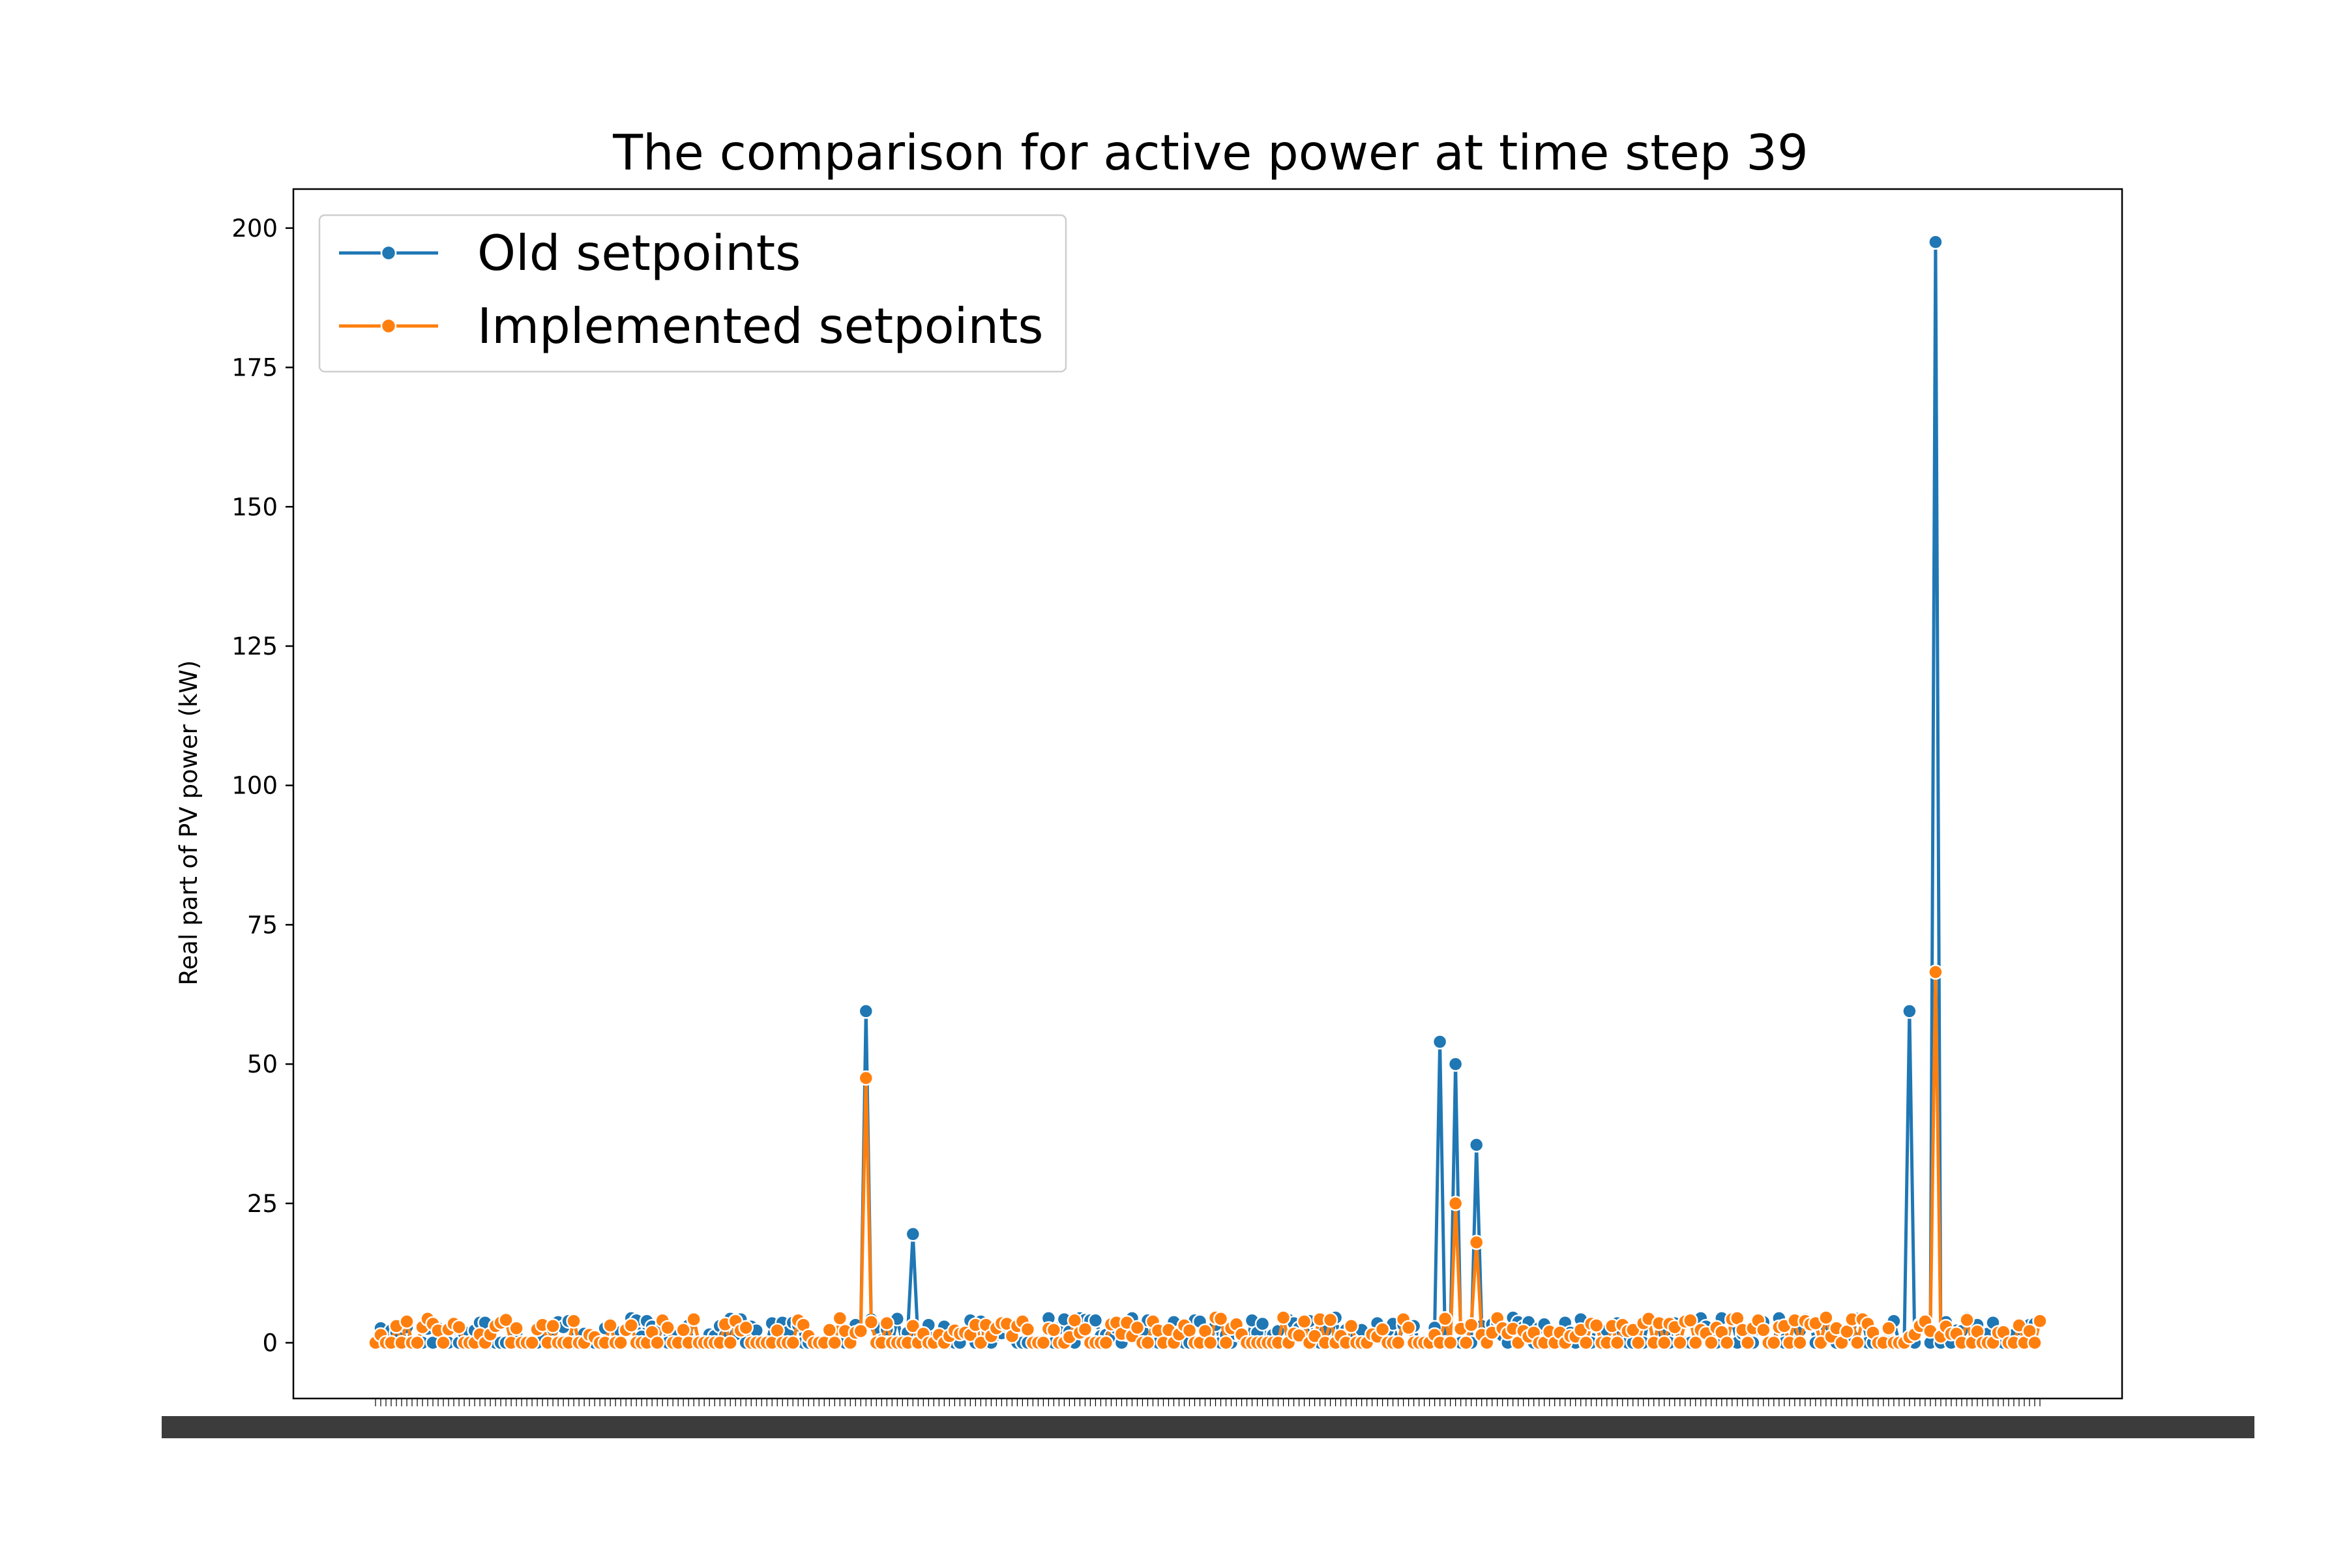 The width and height of the screenshot is (2347, 1568). What do you see at coordinates (189, 823) in the screenshot?
I see `y-axis-label: Real part of PV power (kW)` at bounding box center [189, 823].